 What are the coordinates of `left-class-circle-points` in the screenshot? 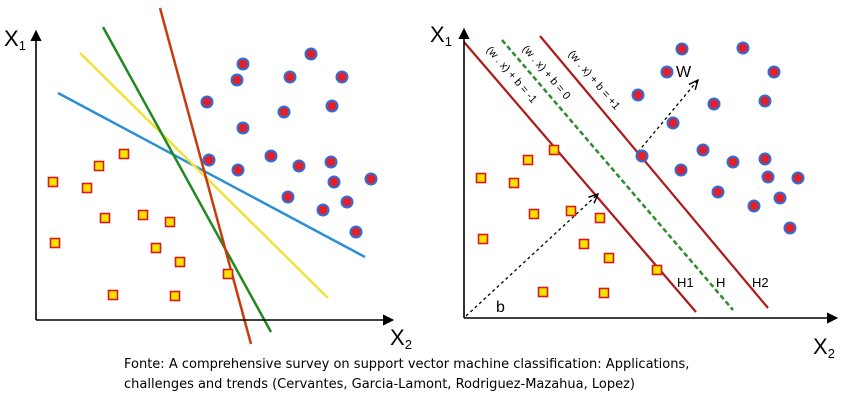 It's located at (289, 143).